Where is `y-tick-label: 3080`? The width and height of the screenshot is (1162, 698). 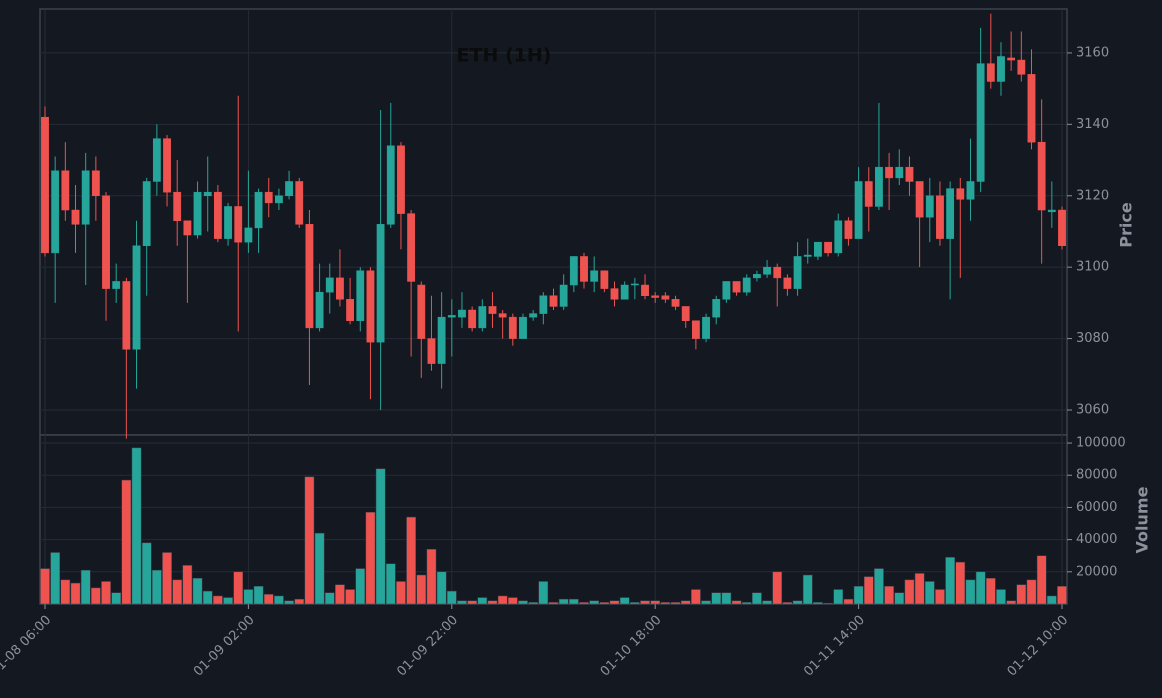
y-tick-label: 3080 is located at coordinates (1092, 338).